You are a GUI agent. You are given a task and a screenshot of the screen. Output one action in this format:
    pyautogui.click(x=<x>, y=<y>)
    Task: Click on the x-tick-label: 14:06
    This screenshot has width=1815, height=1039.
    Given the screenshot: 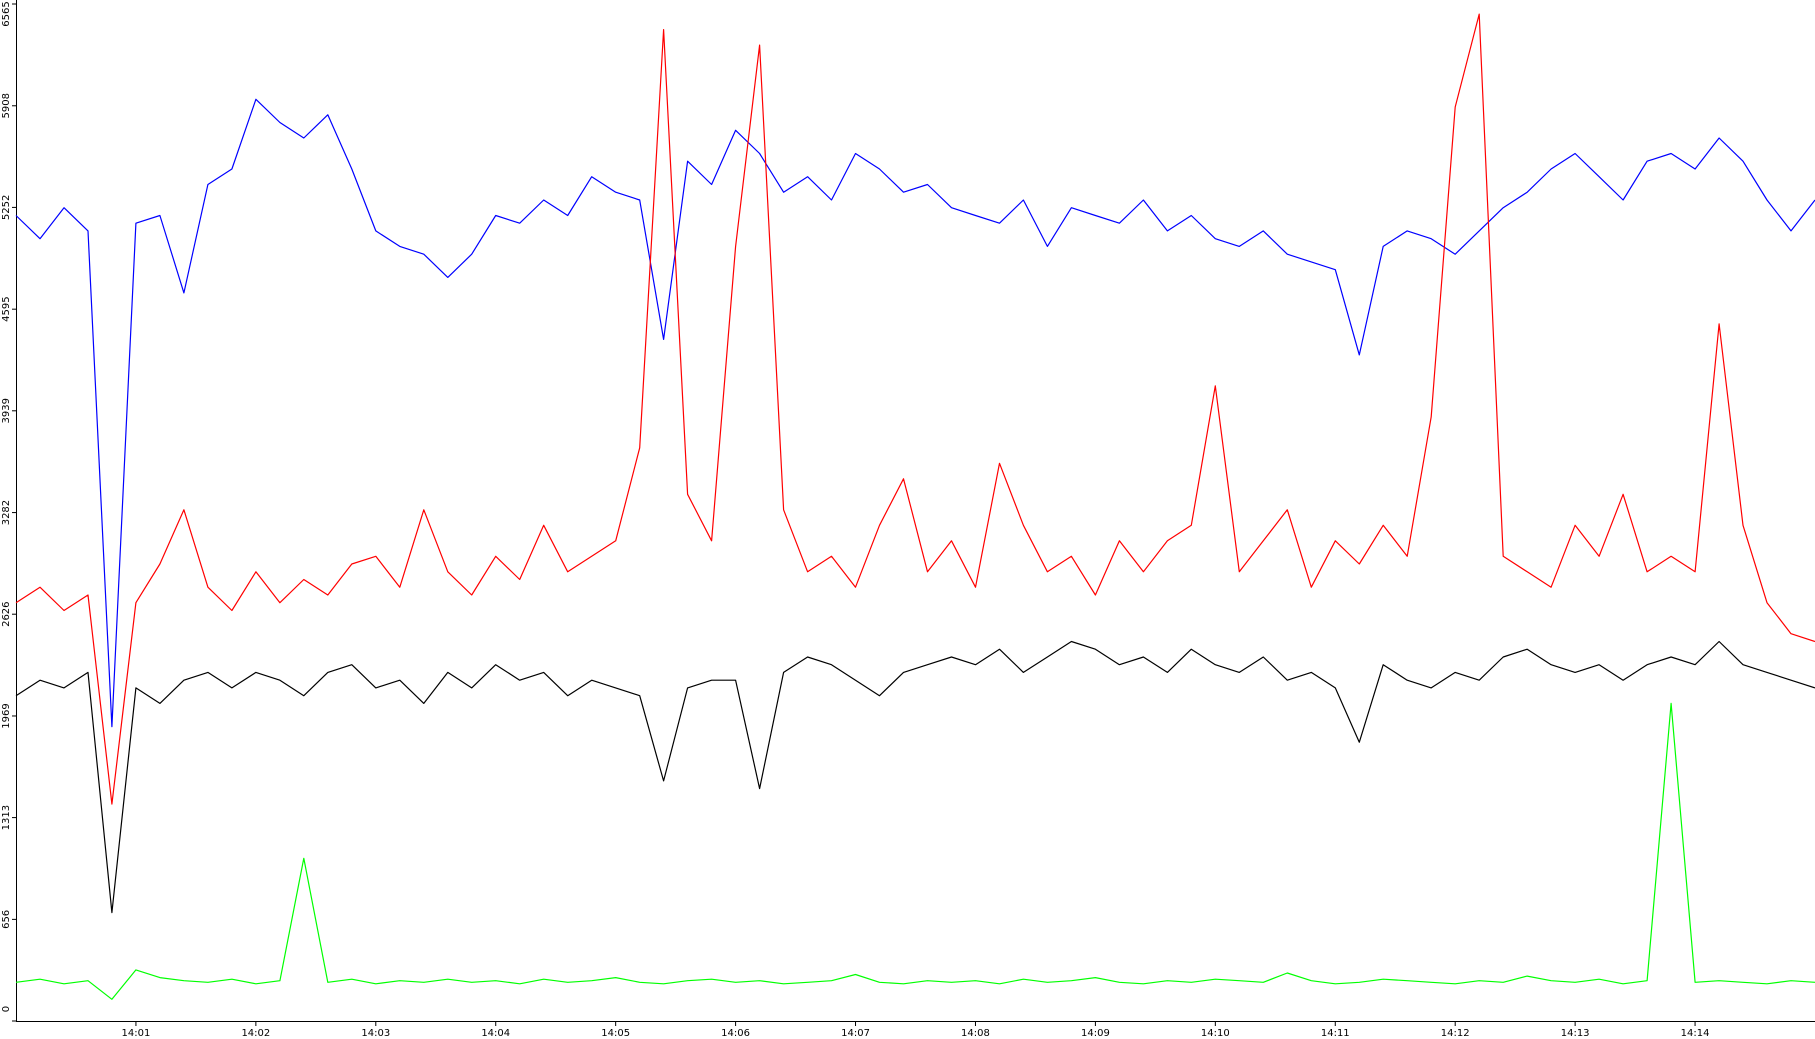 What is the action you would take?
    pyautogui.click(x=735, y=1033)
    